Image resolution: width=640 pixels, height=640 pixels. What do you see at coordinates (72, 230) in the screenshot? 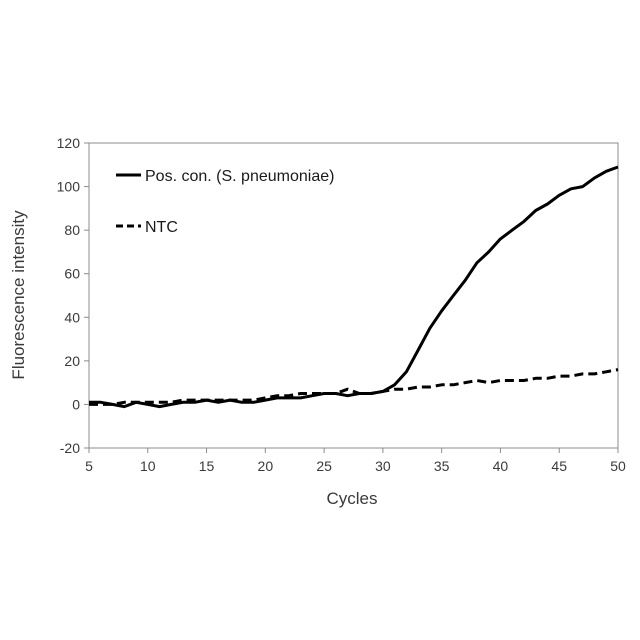
I see `y-tick-label: 80` at bounding box center [72, 230].